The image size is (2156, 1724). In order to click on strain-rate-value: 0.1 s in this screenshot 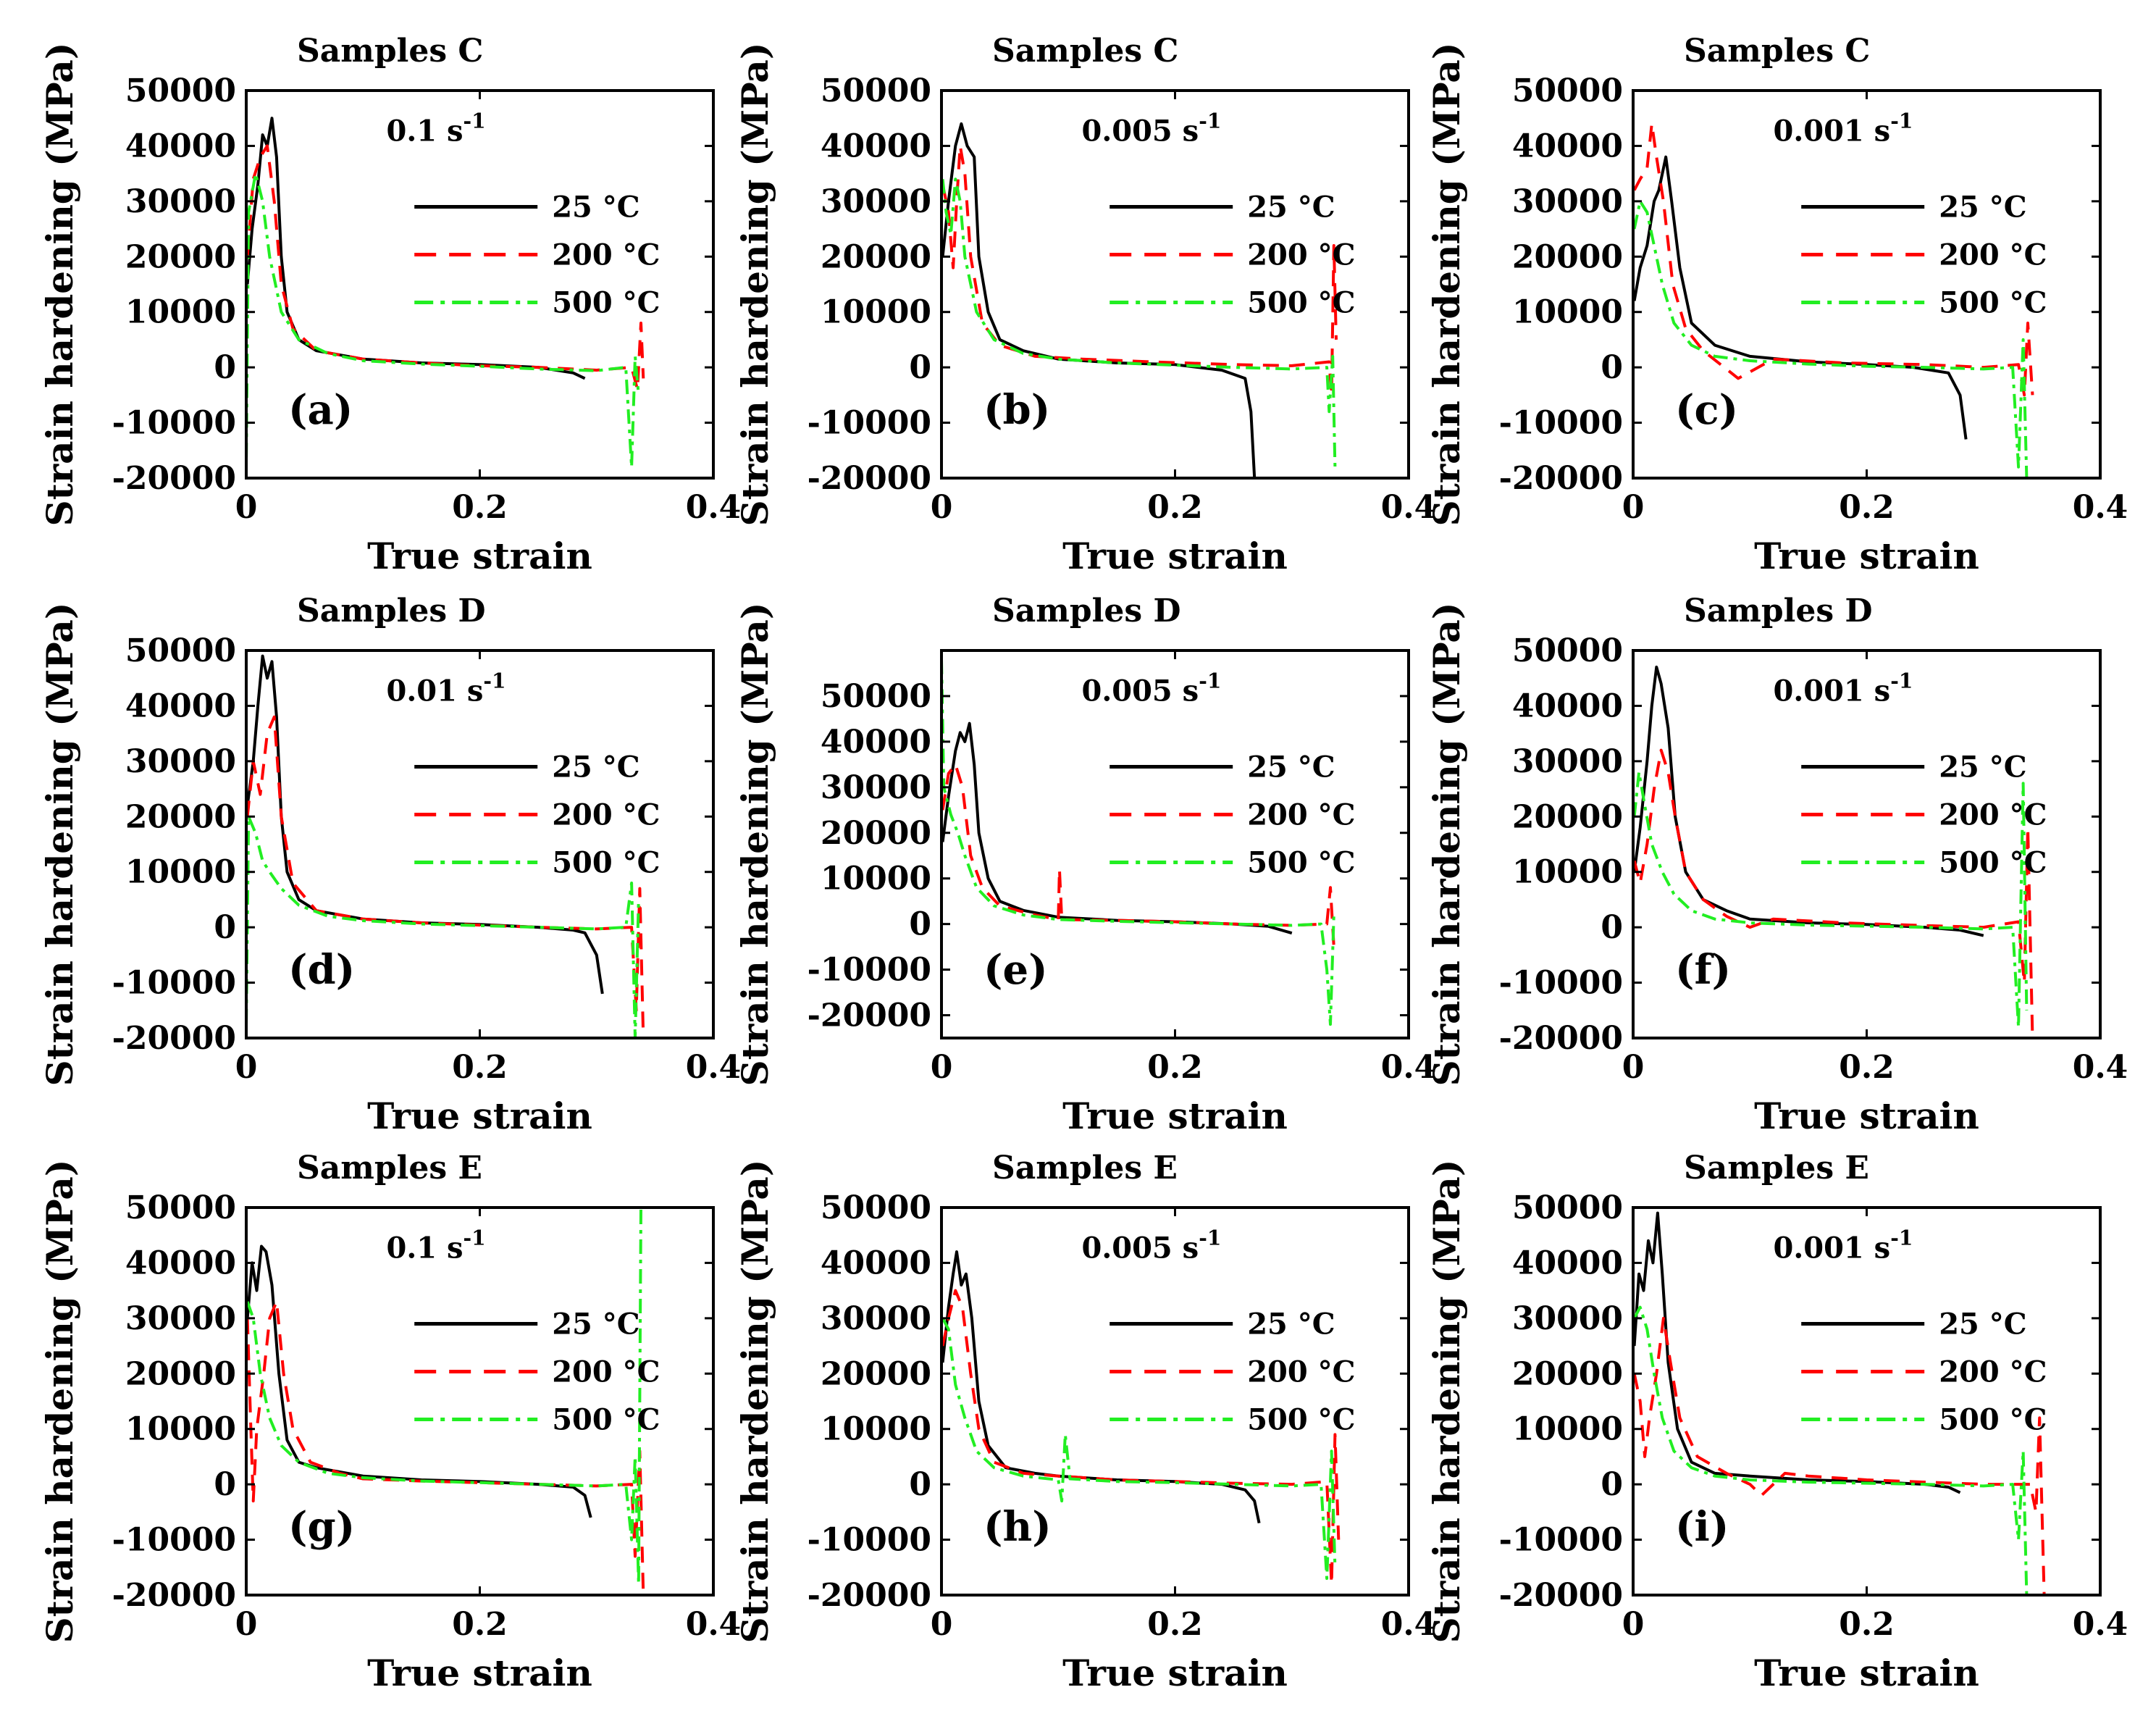, I will do `click(425, 1248)`.